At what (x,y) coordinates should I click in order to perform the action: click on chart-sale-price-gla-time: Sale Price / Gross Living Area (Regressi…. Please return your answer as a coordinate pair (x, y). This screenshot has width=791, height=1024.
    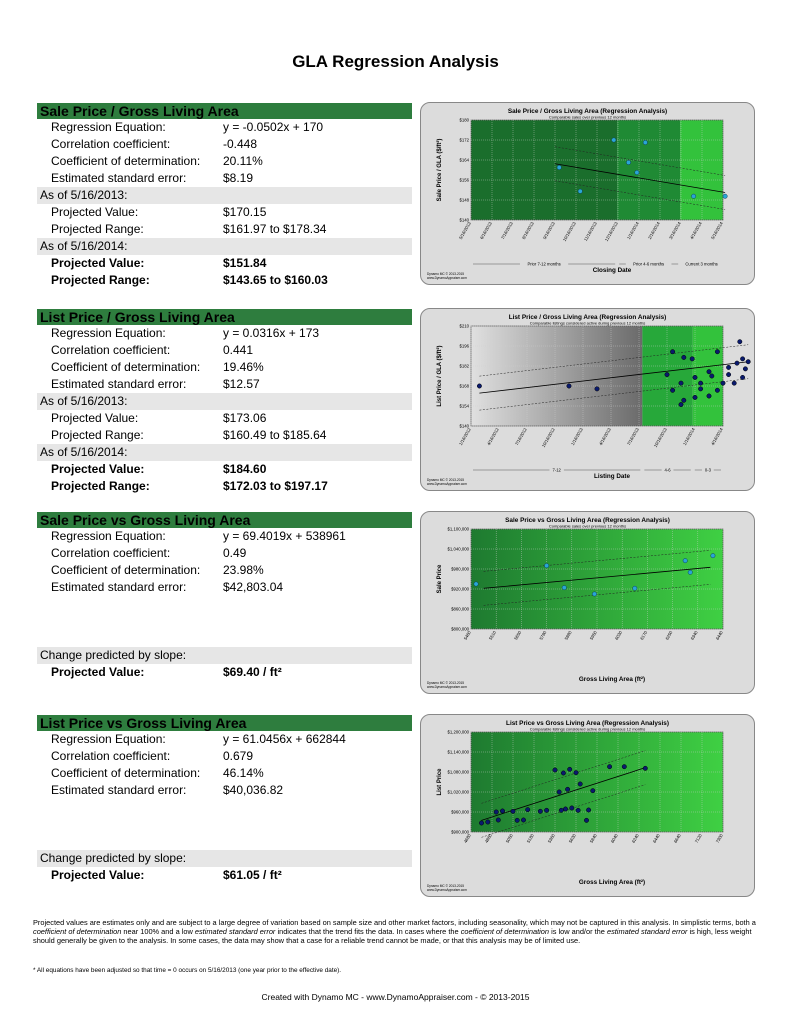
    Looking at the image, I should click on (587, 193).